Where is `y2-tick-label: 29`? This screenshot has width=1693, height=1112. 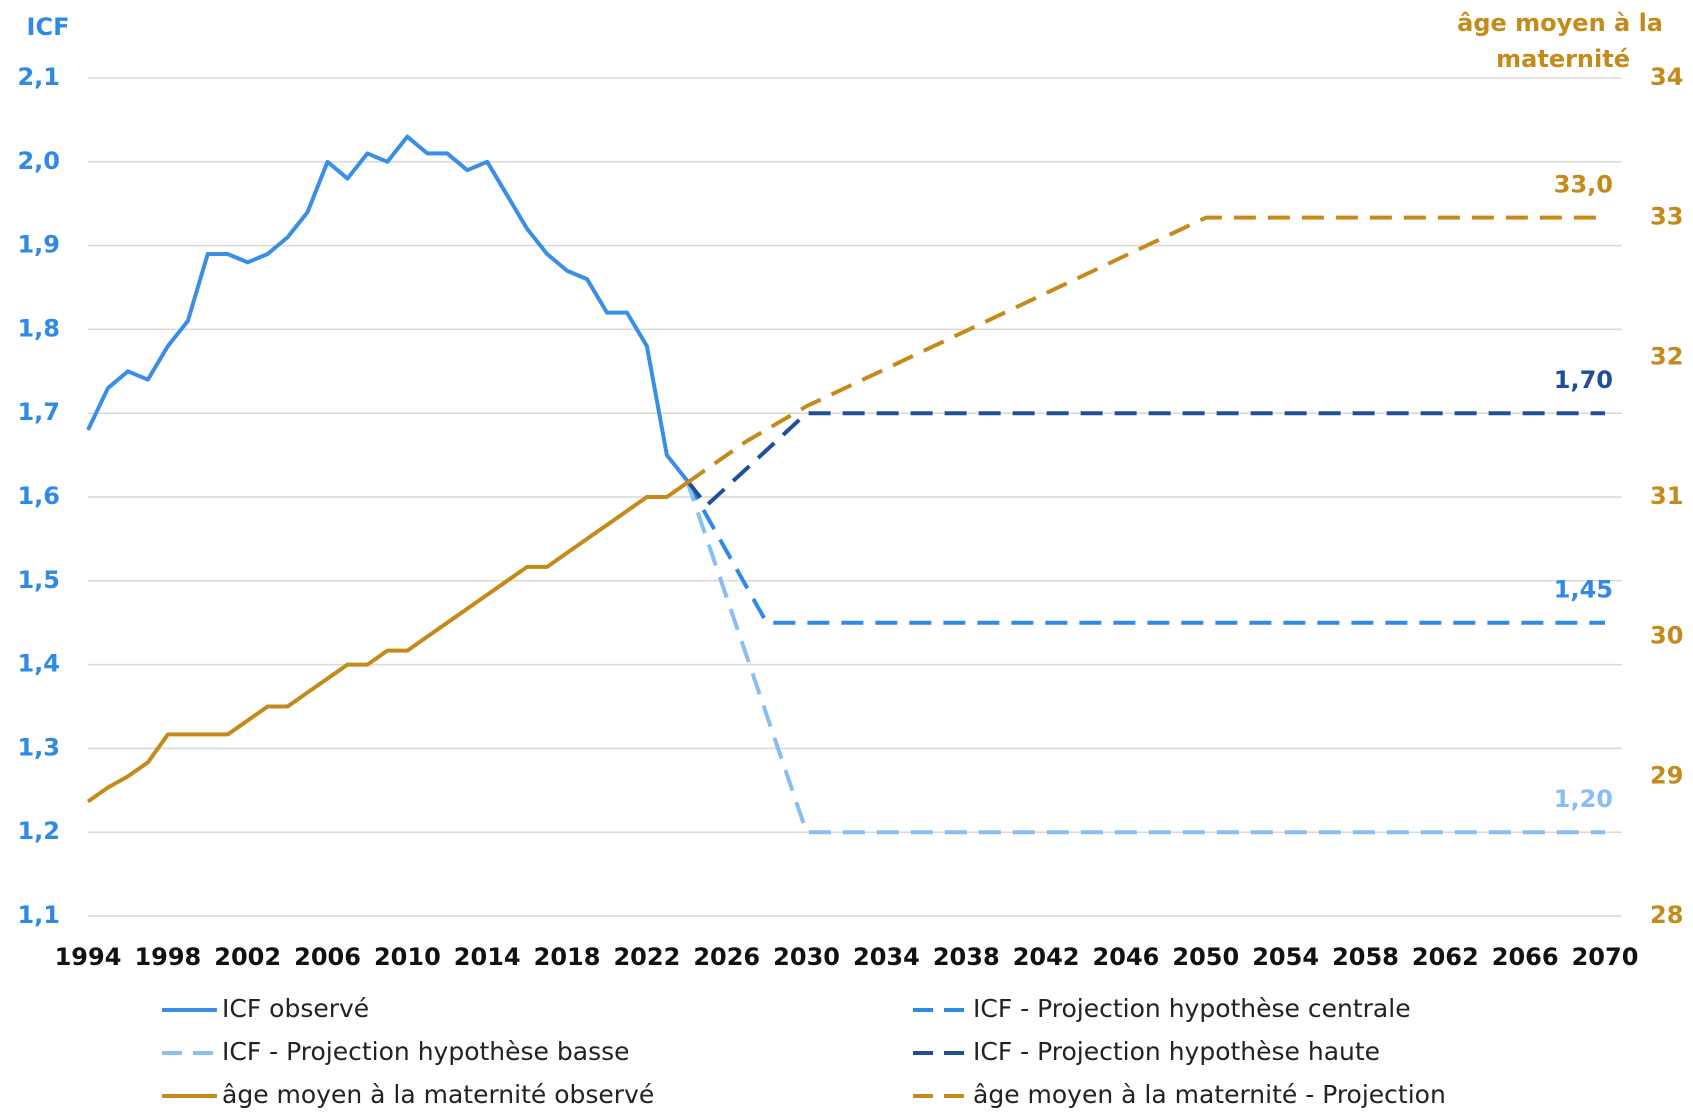
y2-tick-label: 29 is located at coordinates (1666, 775).